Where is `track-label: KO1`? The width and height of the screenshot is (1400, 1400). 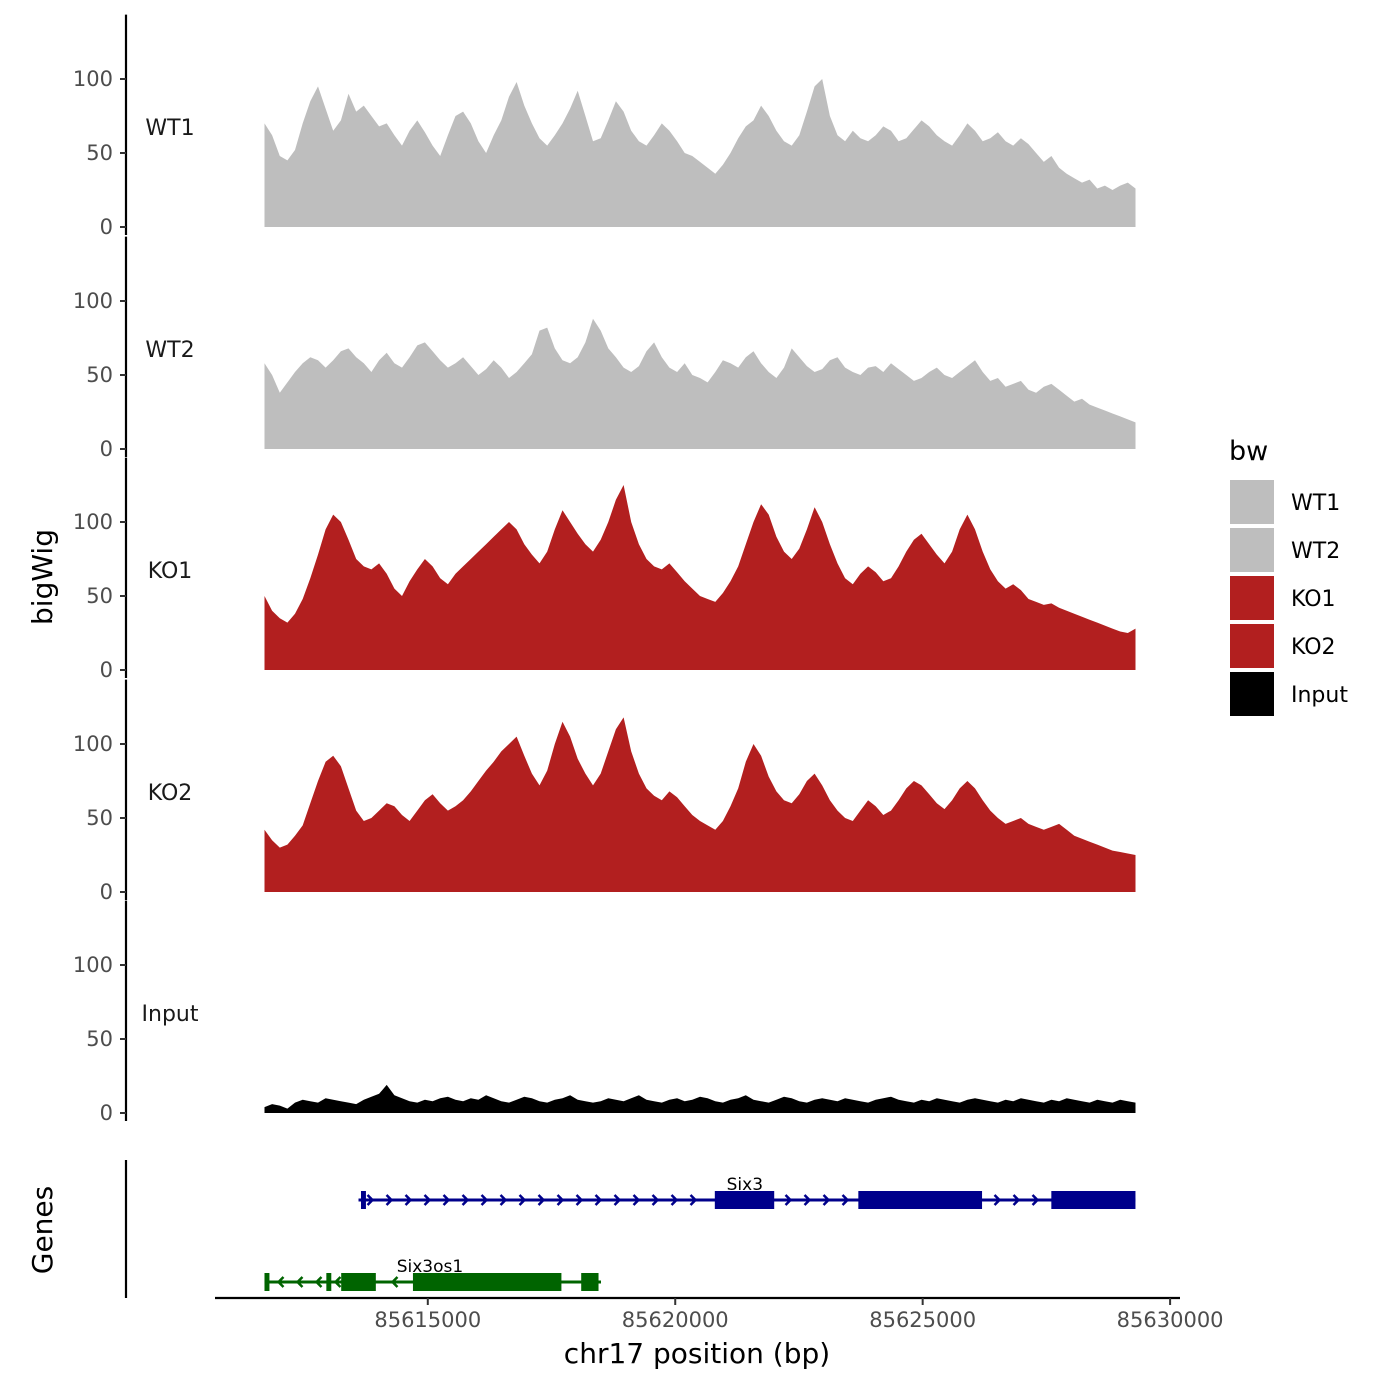
track-label: KO1 is located at coordinates (170, 571).